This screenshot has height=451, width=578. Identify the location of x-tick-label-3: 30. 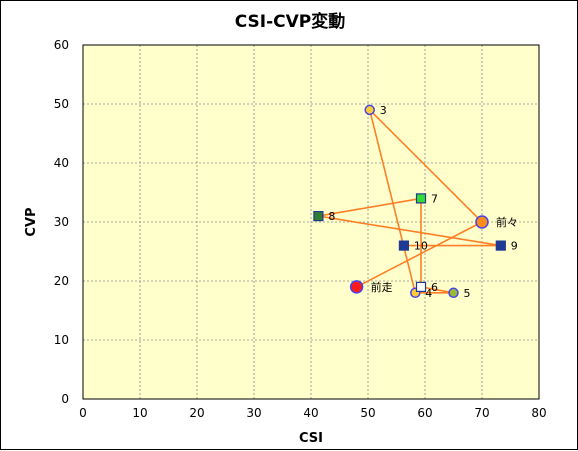
(253, 413).